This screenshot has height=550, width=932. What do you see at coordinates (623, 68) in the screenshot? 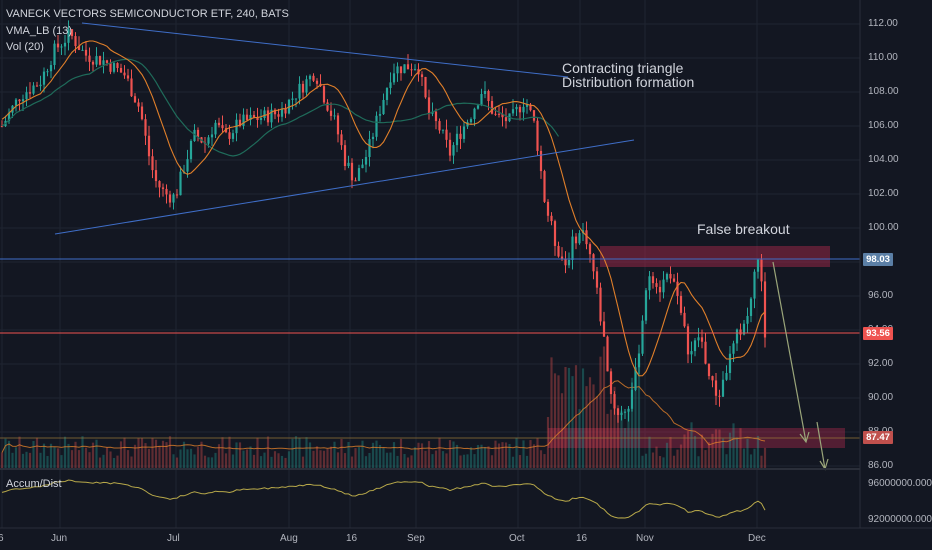
I see `annotation-contracting-triangle: Contracting triangle` at bounding box center [623, 68].